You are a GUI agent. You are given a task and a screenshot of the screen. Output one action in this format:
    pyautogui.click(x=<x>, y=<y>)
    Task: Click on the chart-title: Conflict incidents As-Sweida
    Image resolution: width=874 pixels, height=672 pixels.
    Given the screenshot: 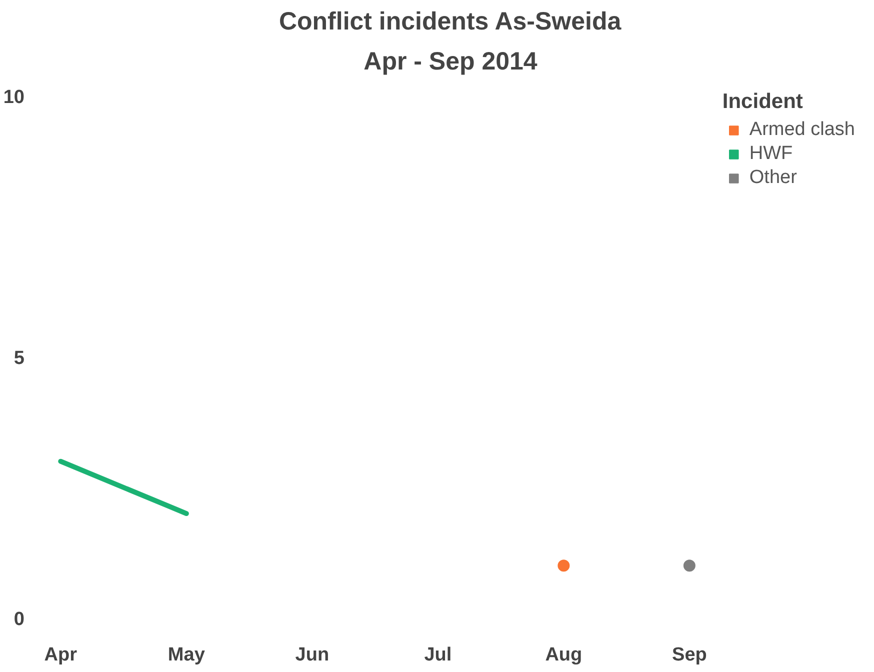 What is the action you would take?
    pyautogui.click(x=450, y=22)
    